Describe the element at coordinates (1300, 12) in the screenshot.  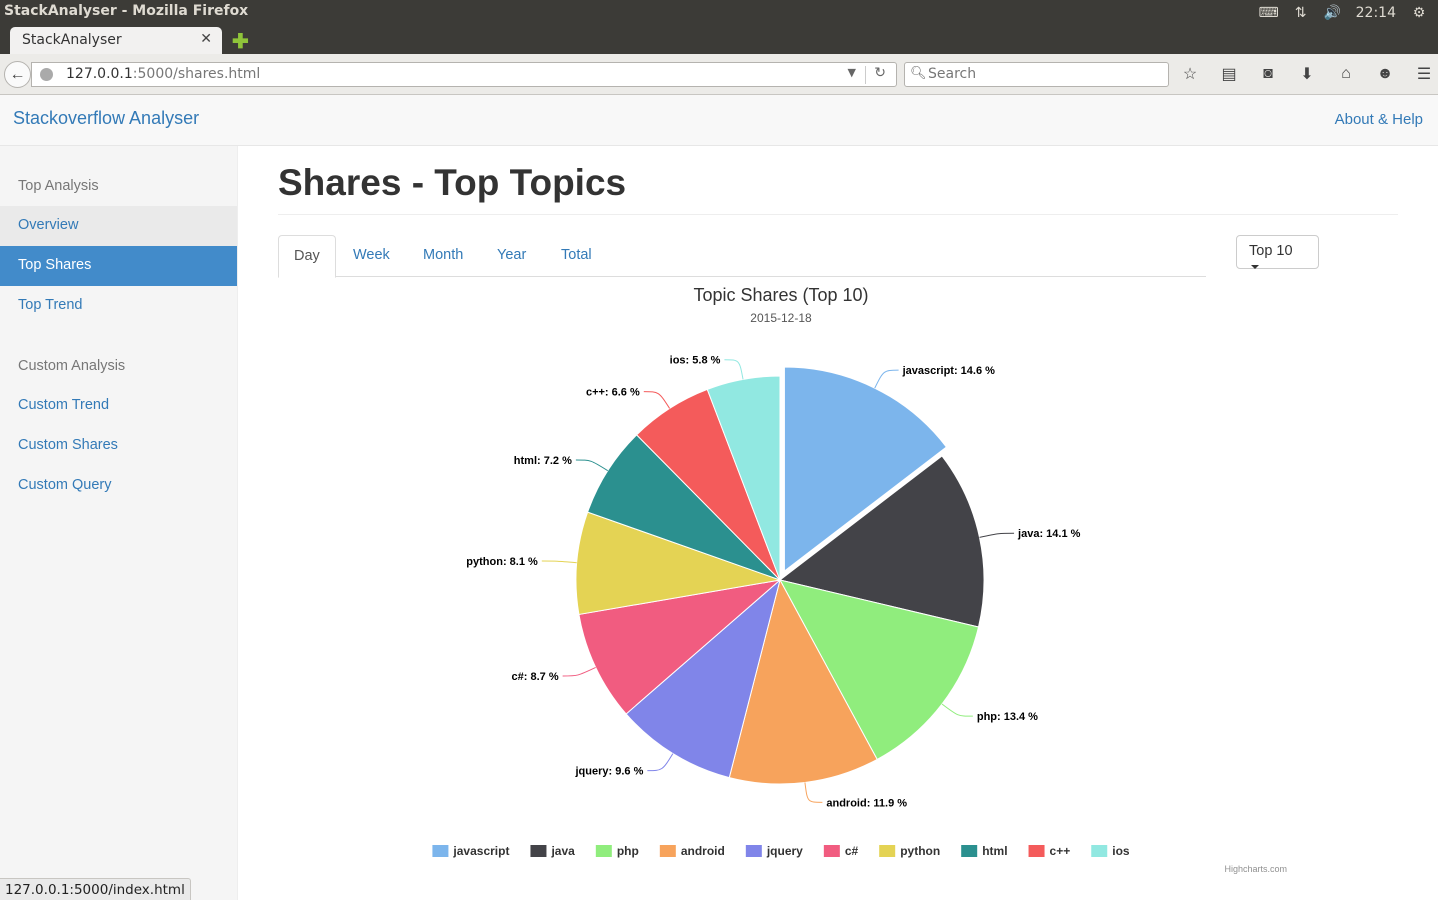
I see `network-icon: ⇅` at that location.